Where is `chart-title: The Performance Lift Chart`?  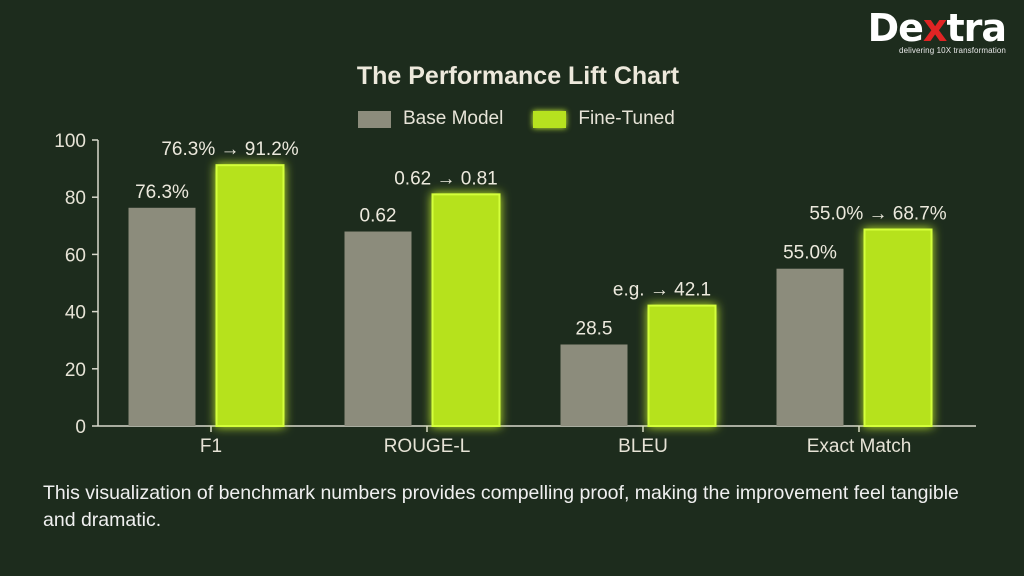 chart-title: The Performance Lift Chart is located at coordinates (518, 76).